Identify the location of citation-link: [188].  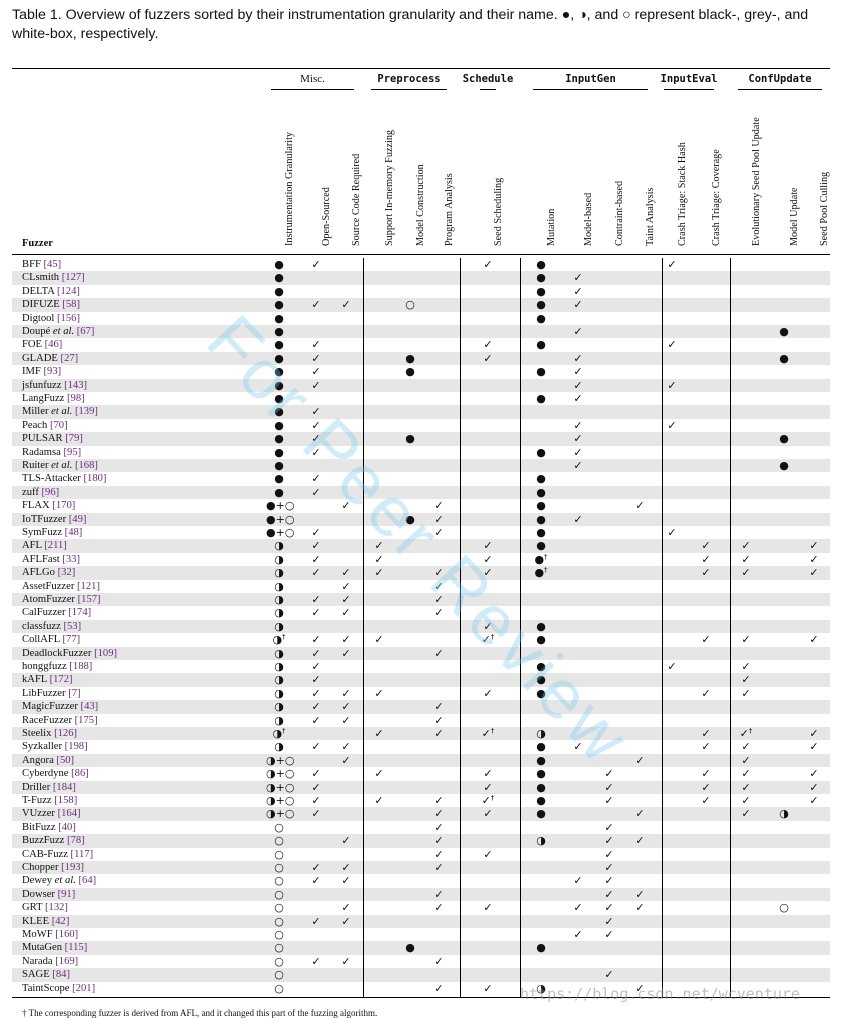
(79, 666).